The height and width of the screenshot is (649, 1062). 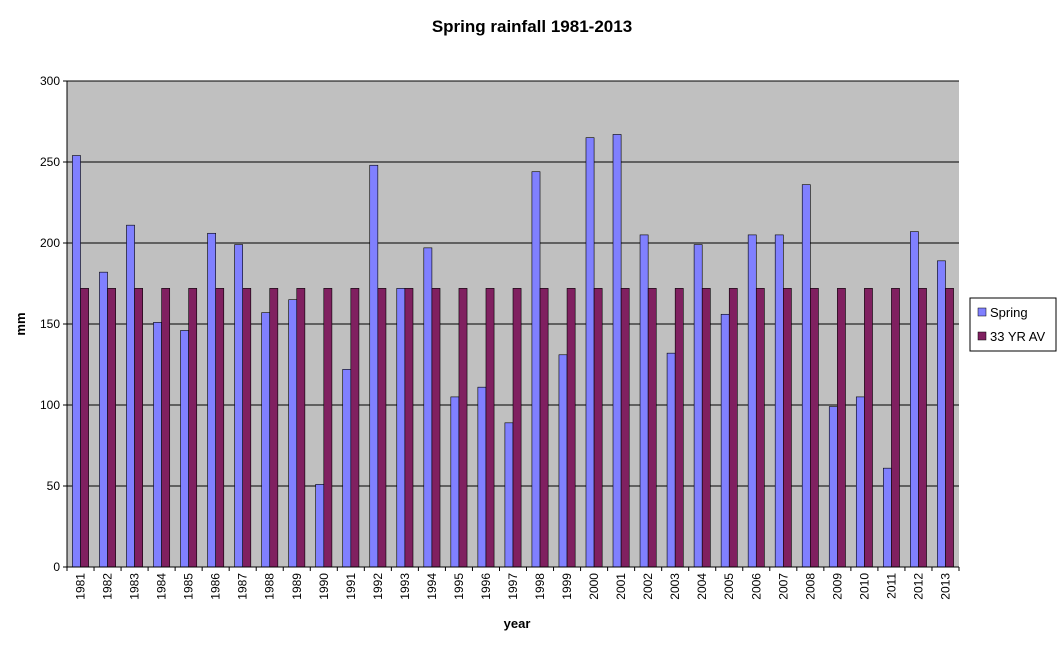 I want to click on y-tick-label: 200, so click(x=50, y=243).